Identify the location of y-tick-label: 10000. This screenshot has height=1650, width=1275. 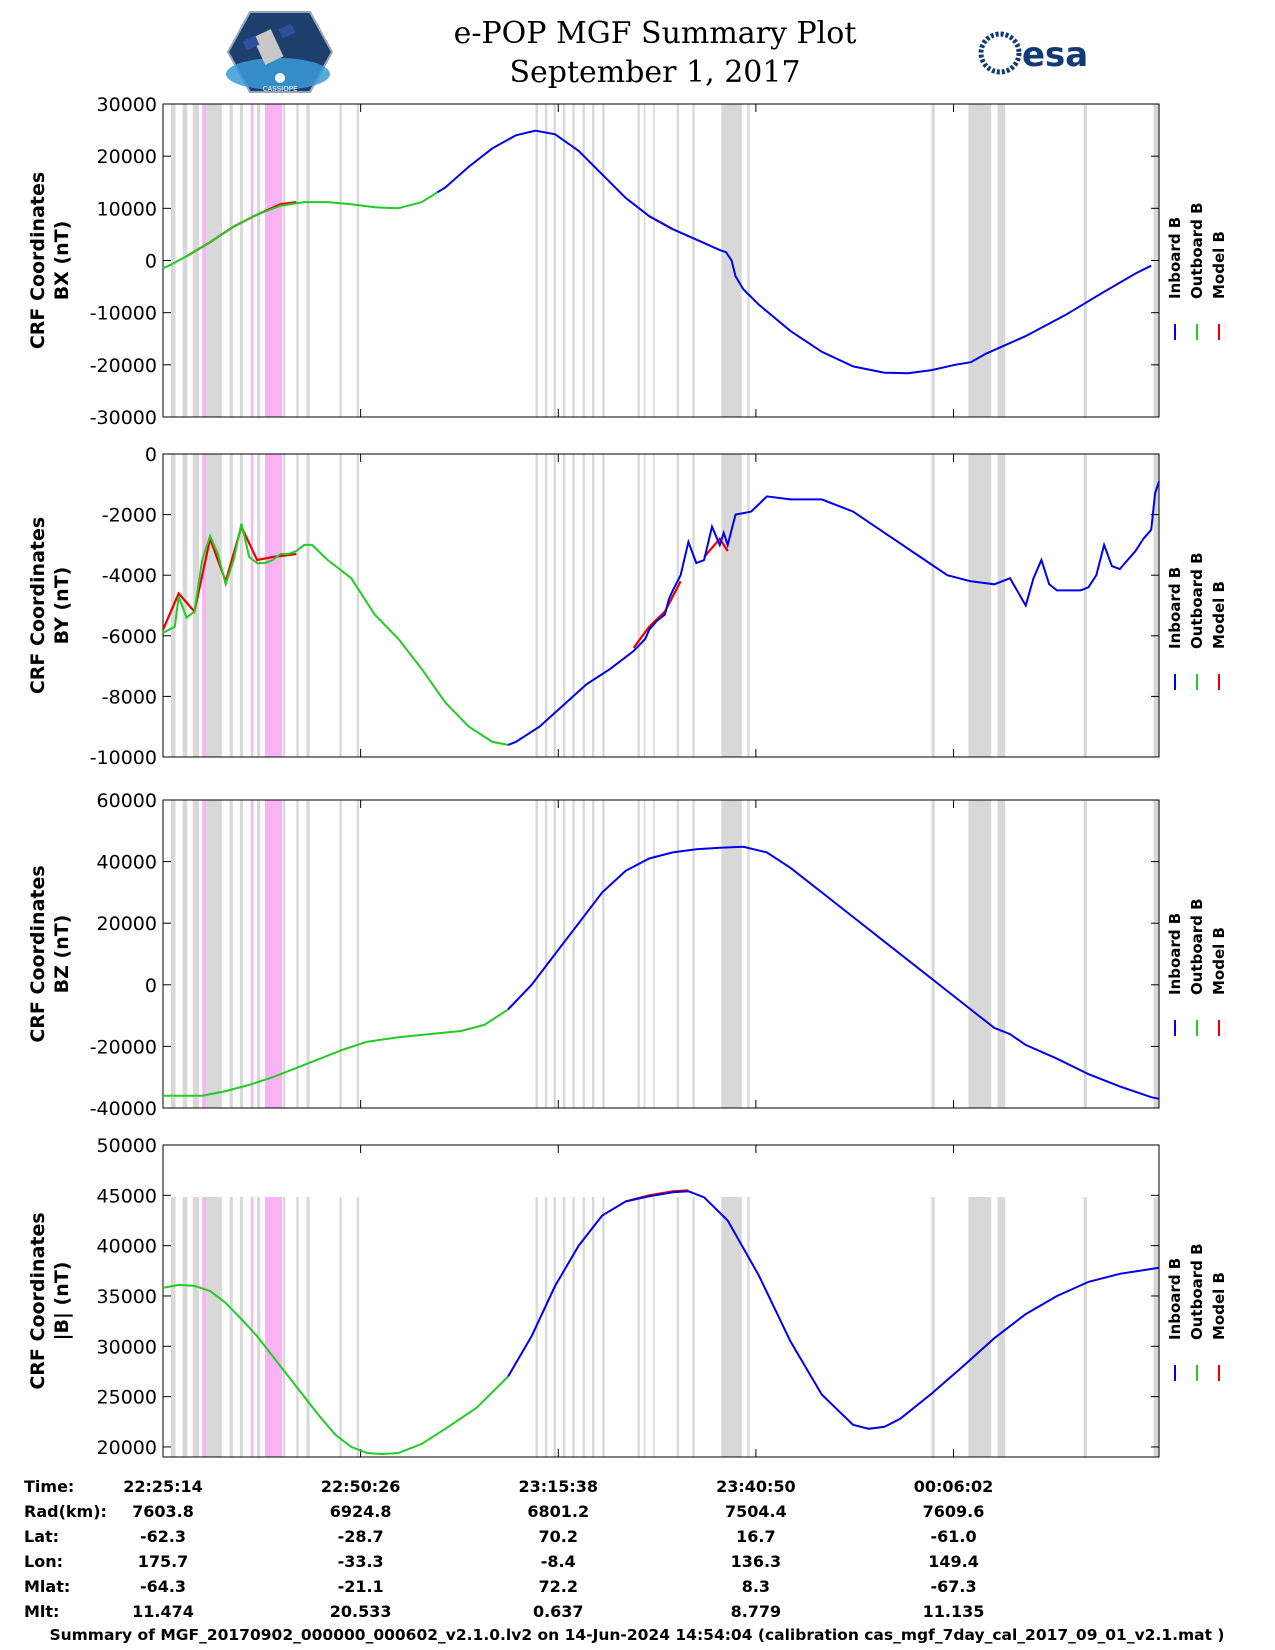
(127, 209).